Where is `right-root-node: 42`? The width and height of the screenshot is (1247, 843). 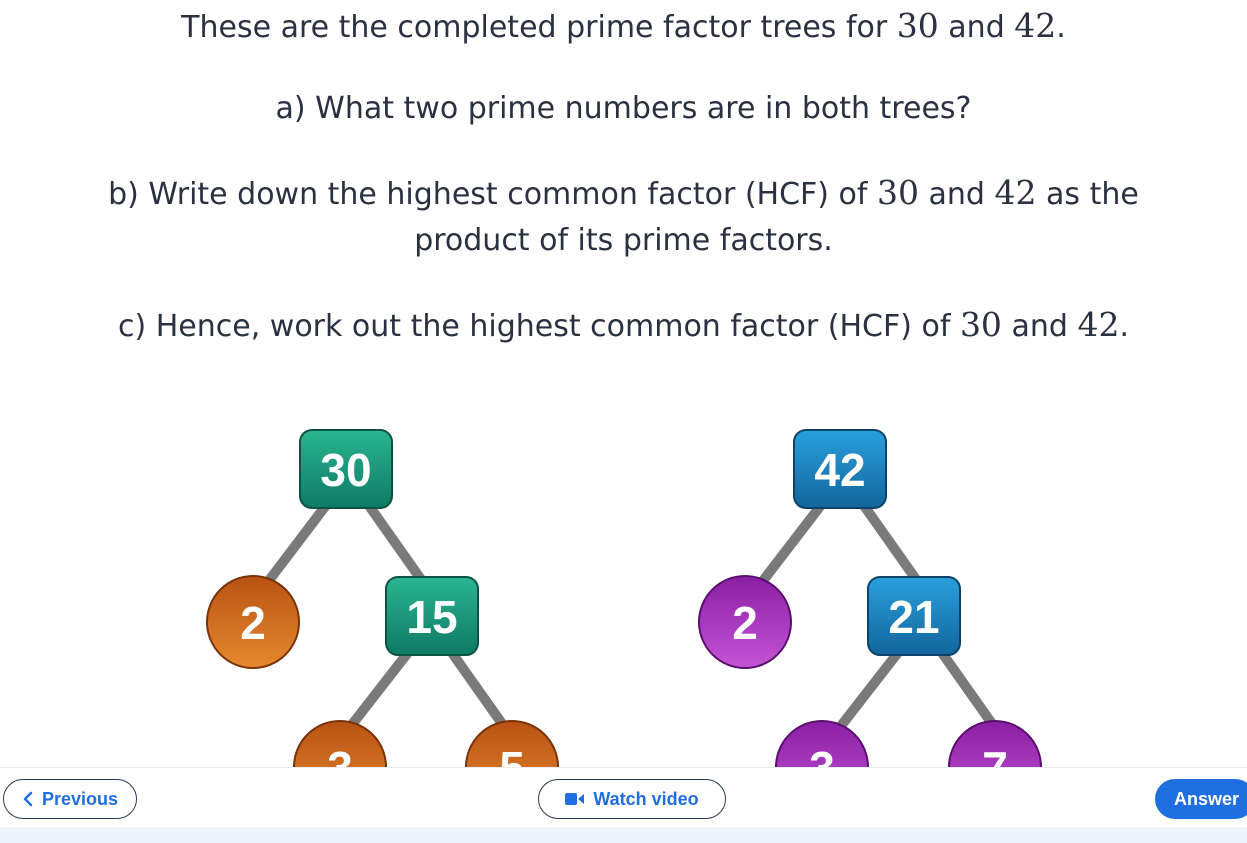
right-root-node: 42 is located at coordinates (840, 469).